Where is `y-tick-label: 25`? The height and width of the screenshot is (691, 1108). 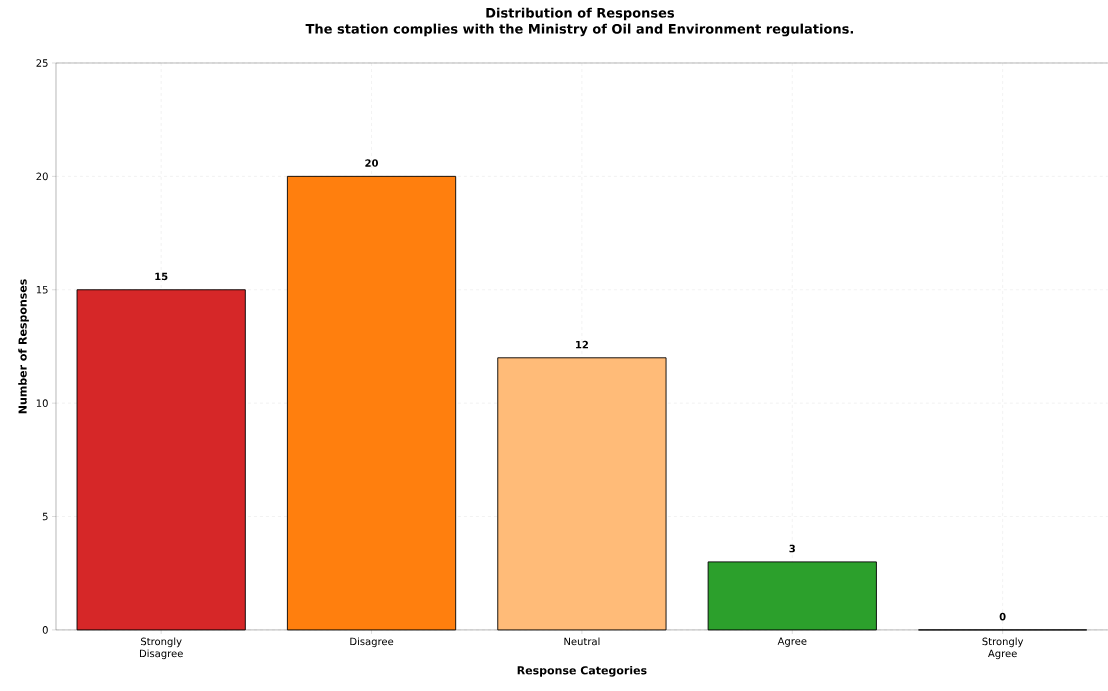 y-tick-label: 25 is located at coordinates (42, 63).